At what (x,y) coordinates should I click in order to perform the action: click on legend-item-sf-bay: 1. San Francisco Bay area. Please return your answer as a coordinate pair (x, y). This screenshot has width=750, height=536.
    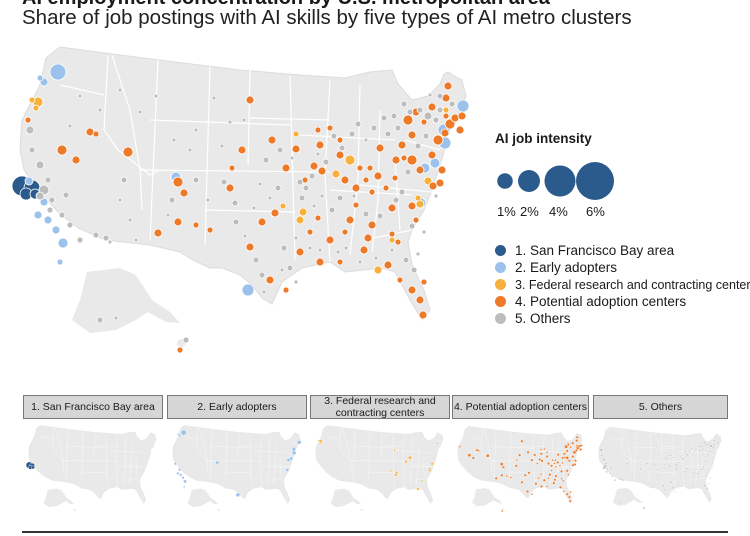
    Looking at the image, I should click on (620, 250).